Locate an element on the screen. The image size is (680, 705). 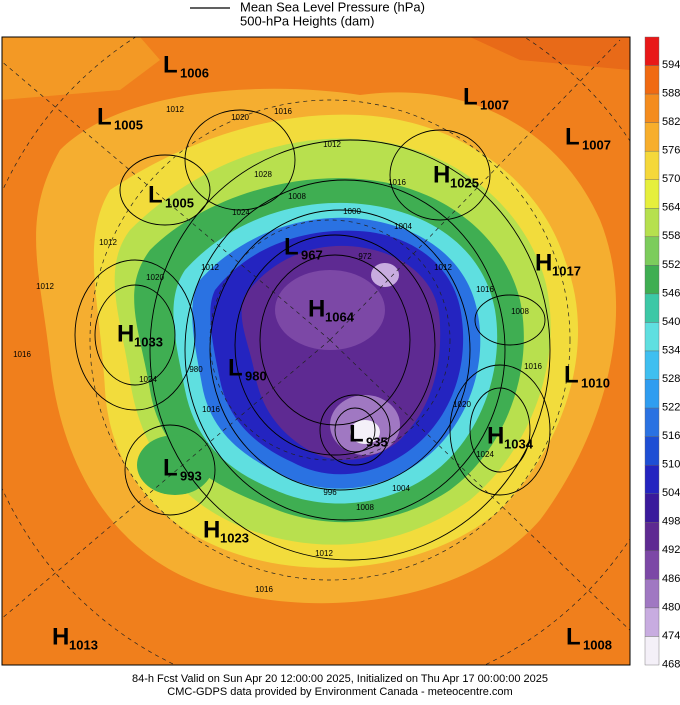
system-pressure: 1010 is located at coordinates (595, 382).